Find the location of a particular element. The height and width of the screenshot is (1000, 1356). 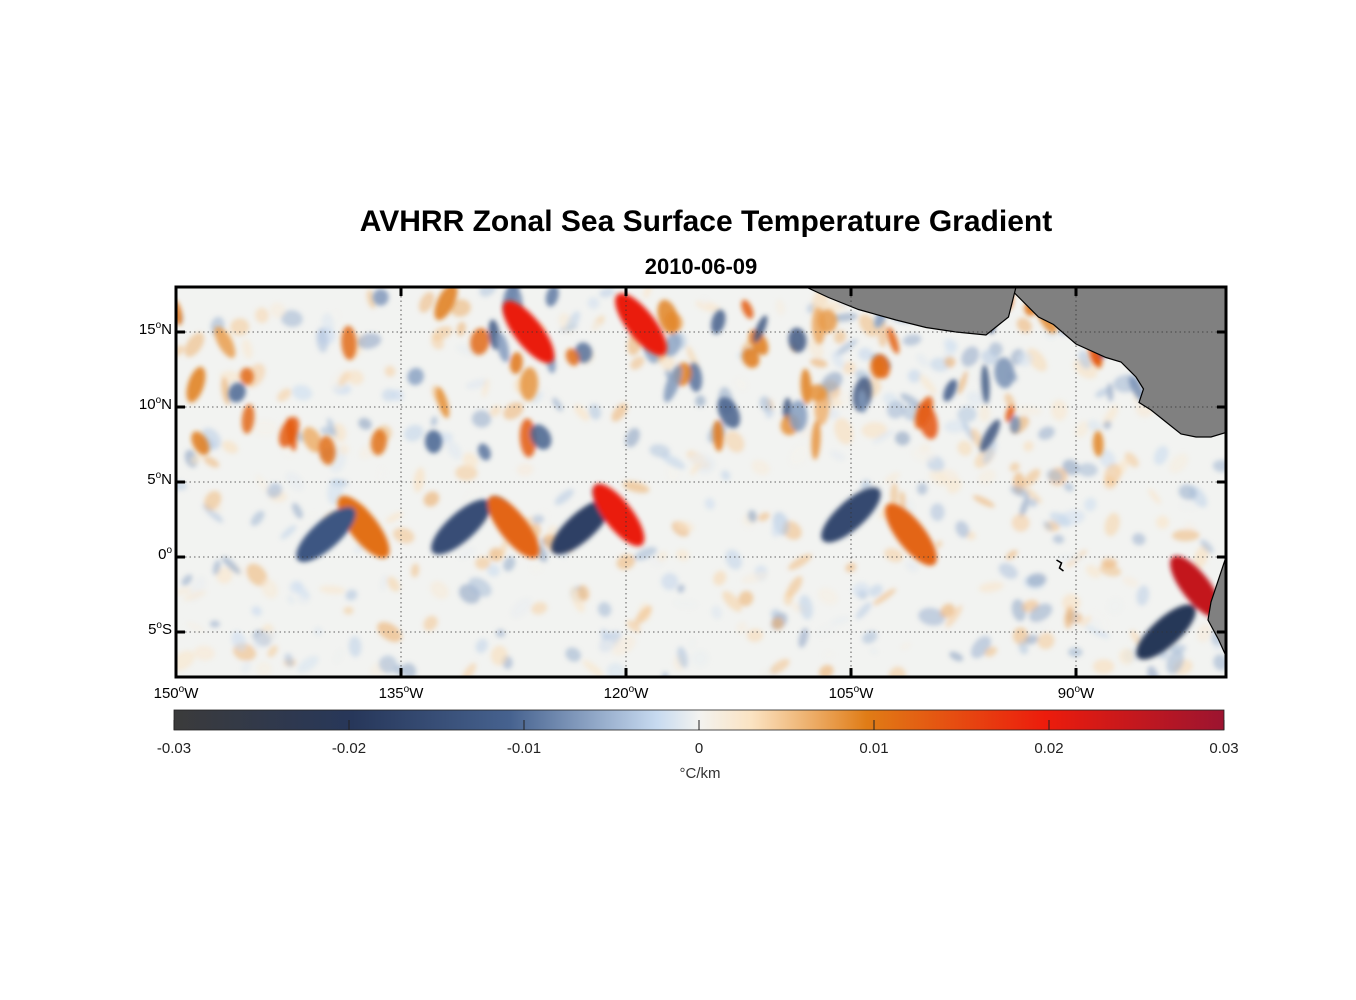

colorbar-tick-label-4: 0.01 is located at coordinates (874, 748).